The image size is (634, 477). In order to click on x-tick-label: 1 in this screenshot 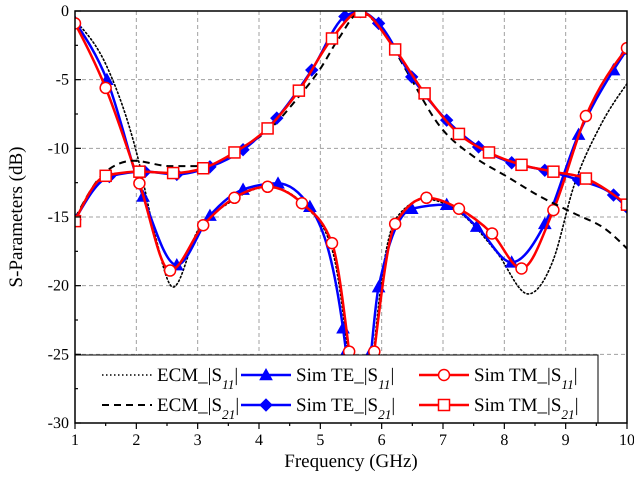, I will do `click(75, 440)`.